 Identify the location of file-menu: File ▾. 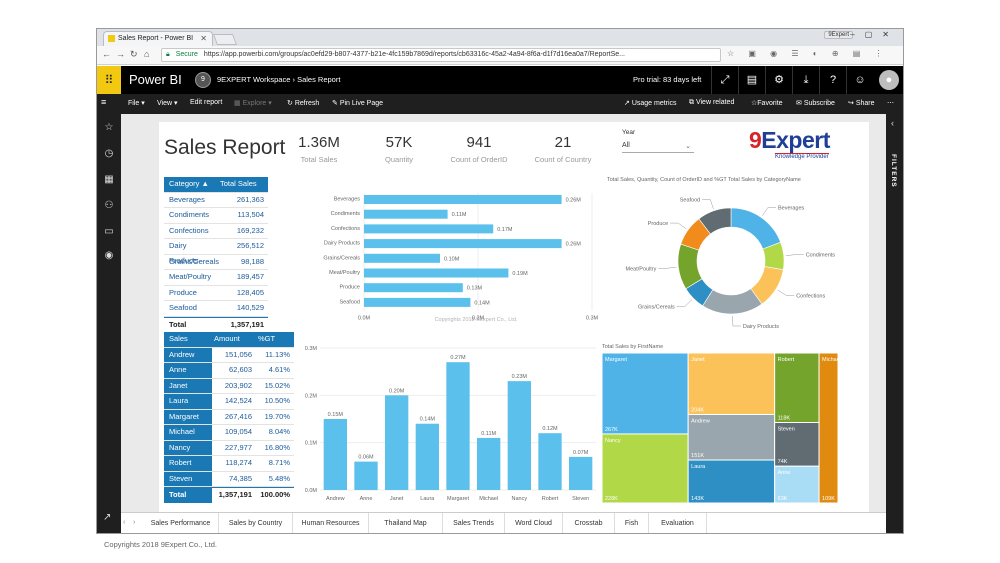
(136, 103).